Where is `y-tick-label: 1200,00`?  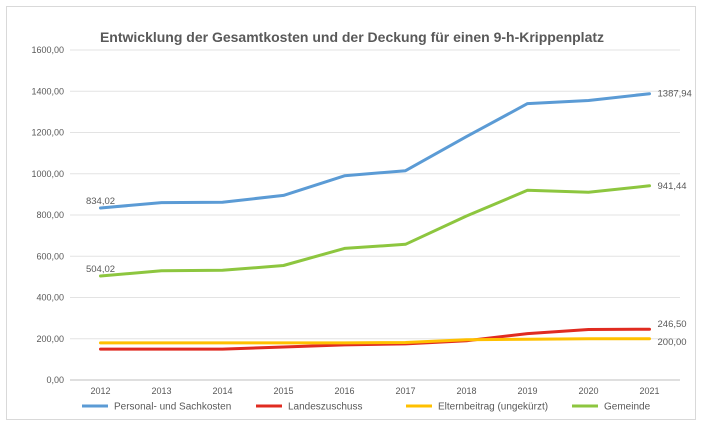
y-tick-label: 1200,00 is located at coordinates (47, 133).